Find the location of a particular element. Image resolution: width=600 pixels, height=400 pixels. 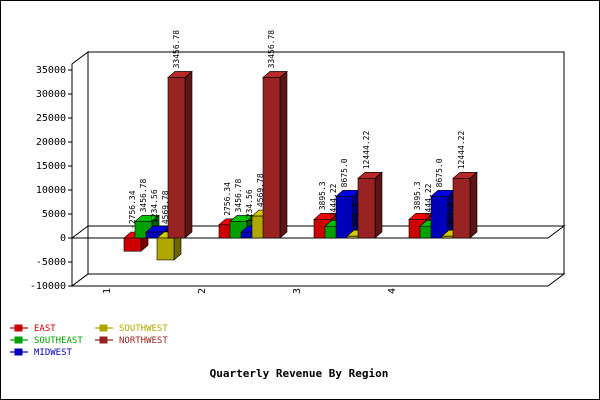

x-tick-label: 2 is located at coordinates (202, 291).